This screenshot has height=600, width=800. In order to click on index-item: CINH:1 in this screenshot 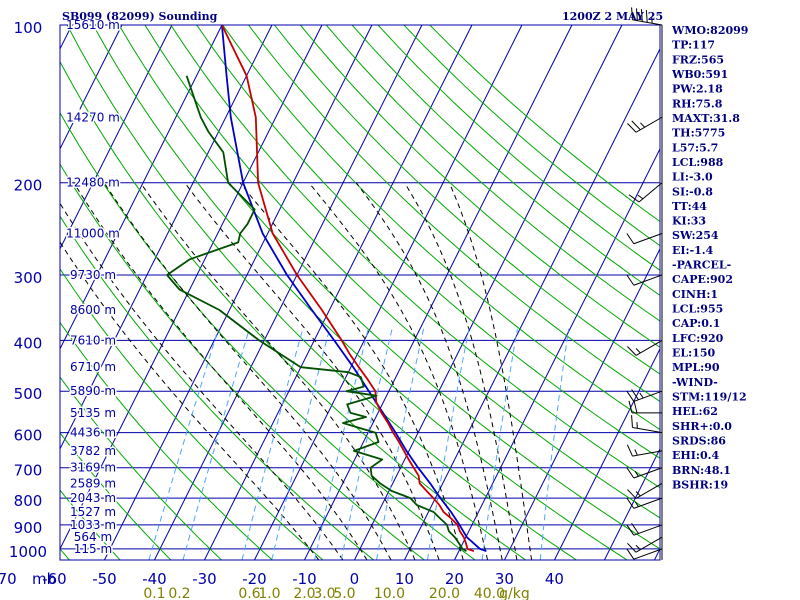, I will do `click(695, 294)`.